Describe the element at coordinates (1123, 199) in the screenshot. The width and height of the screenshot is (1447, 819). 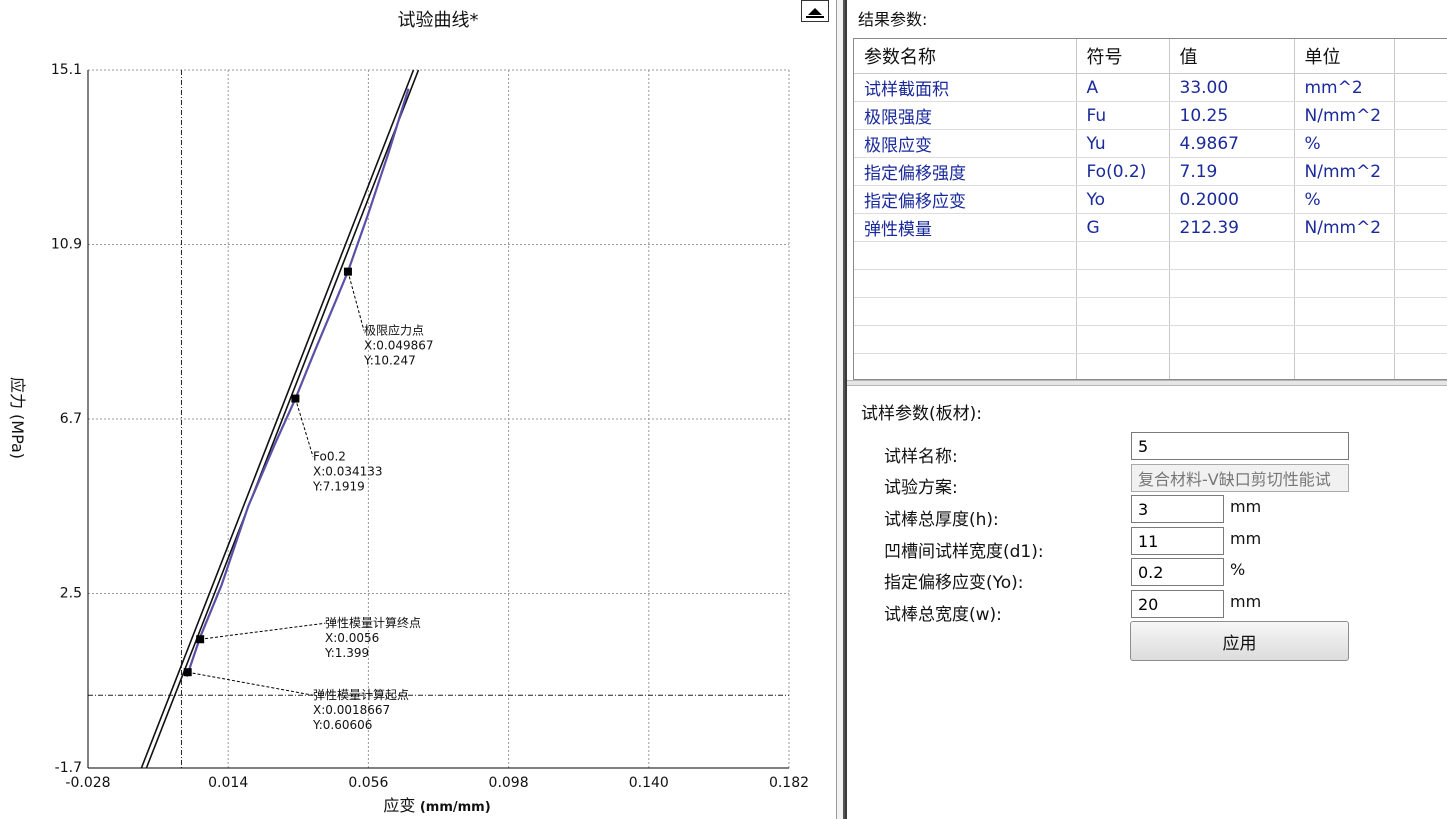
I see `row-symbol: Yo` at that location.